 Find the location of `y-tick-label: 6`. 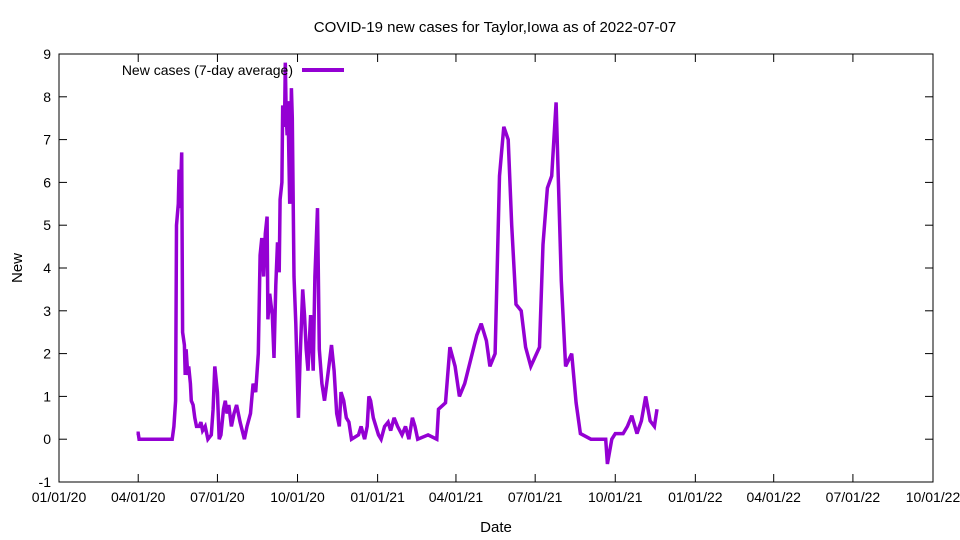

y-tick-label: 6 is located at coordinates (47, 182).